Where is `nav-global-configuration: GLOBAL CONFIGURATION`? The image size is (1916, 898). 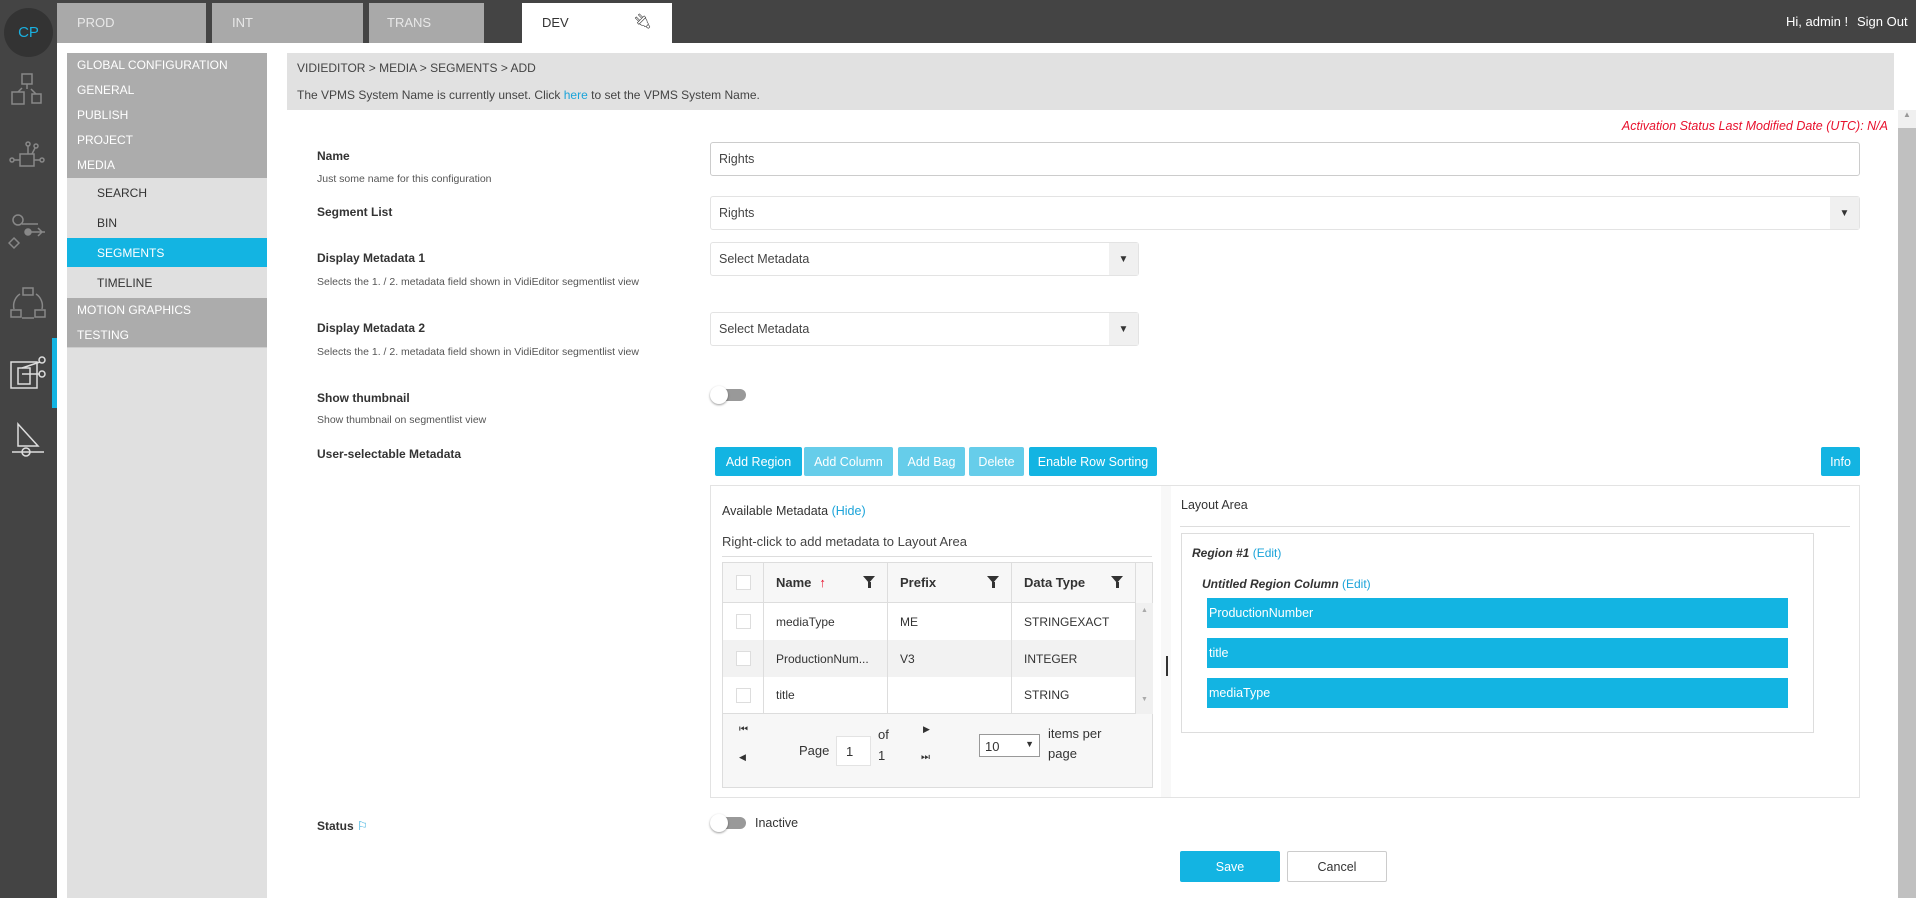
nav-global-configuration: GLOBAL CONFIGURATION is located at coordinates (167, 65).